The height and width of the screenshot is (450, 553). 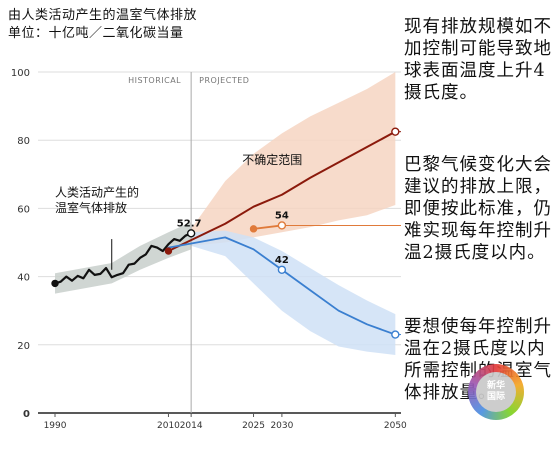 I want to click on y-tick-label-100: 100, so click(x=20, y=73).